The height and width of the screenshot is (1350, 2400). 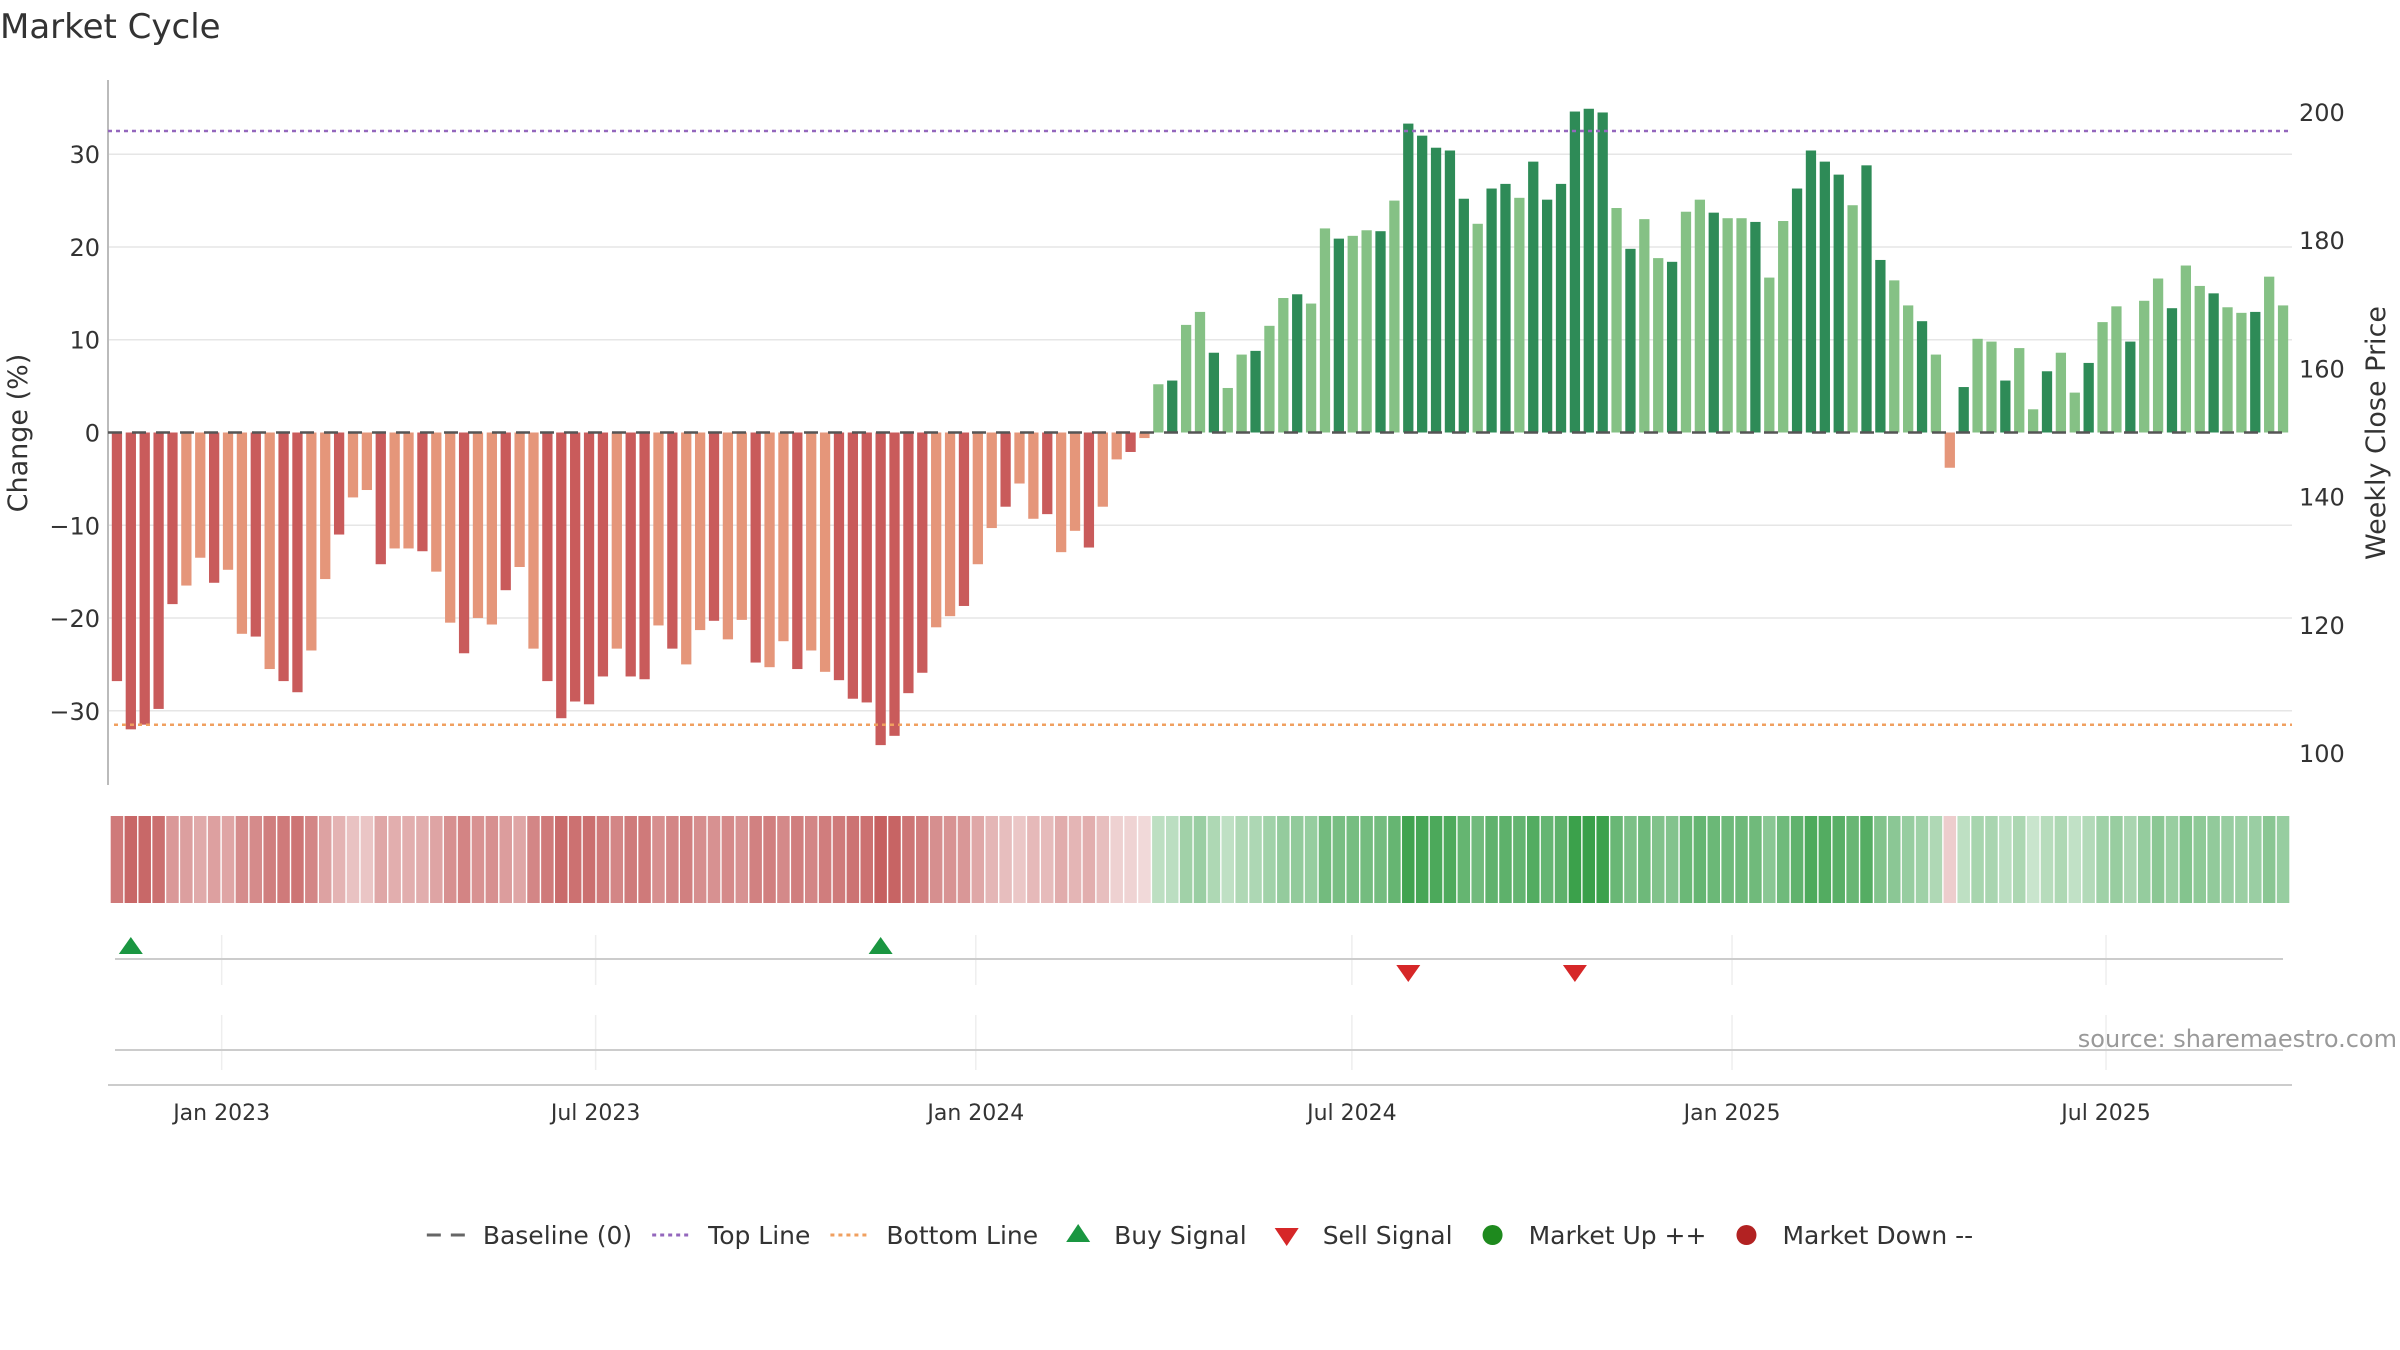 What do you see at coordinates (1854, 1235) in the screenshot?
I see `legend-item: Market Down --` at bounding box center [1854, 1235].